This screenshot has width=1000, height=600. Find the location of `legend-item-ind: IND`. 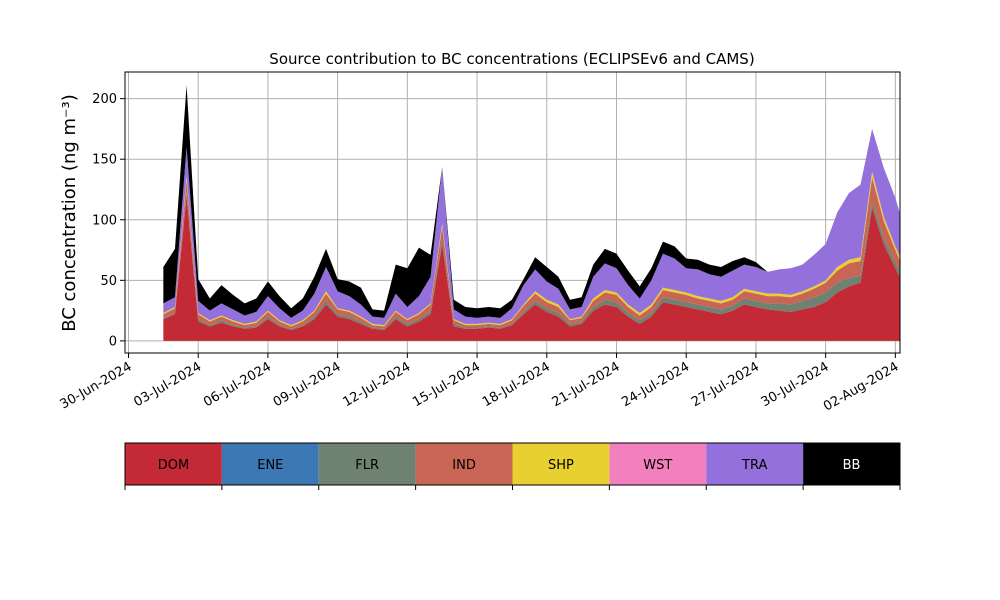

legend-item-ind: IND is located at coordinates (464, 464).